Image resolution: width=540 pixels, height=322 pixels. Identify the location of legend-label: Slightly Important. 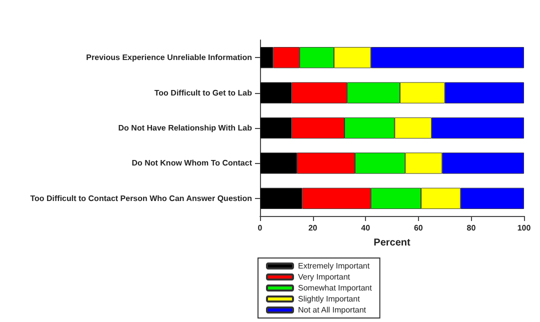
(329, 299).